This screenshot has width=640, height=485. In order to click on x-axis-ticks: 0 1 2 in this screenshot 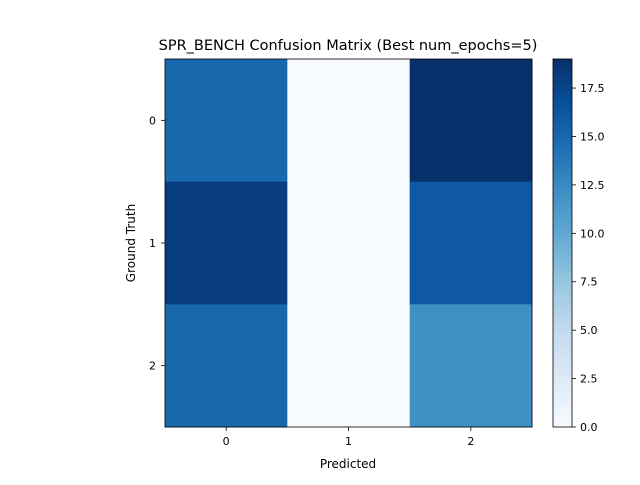, I will do `click(348, 437)`.